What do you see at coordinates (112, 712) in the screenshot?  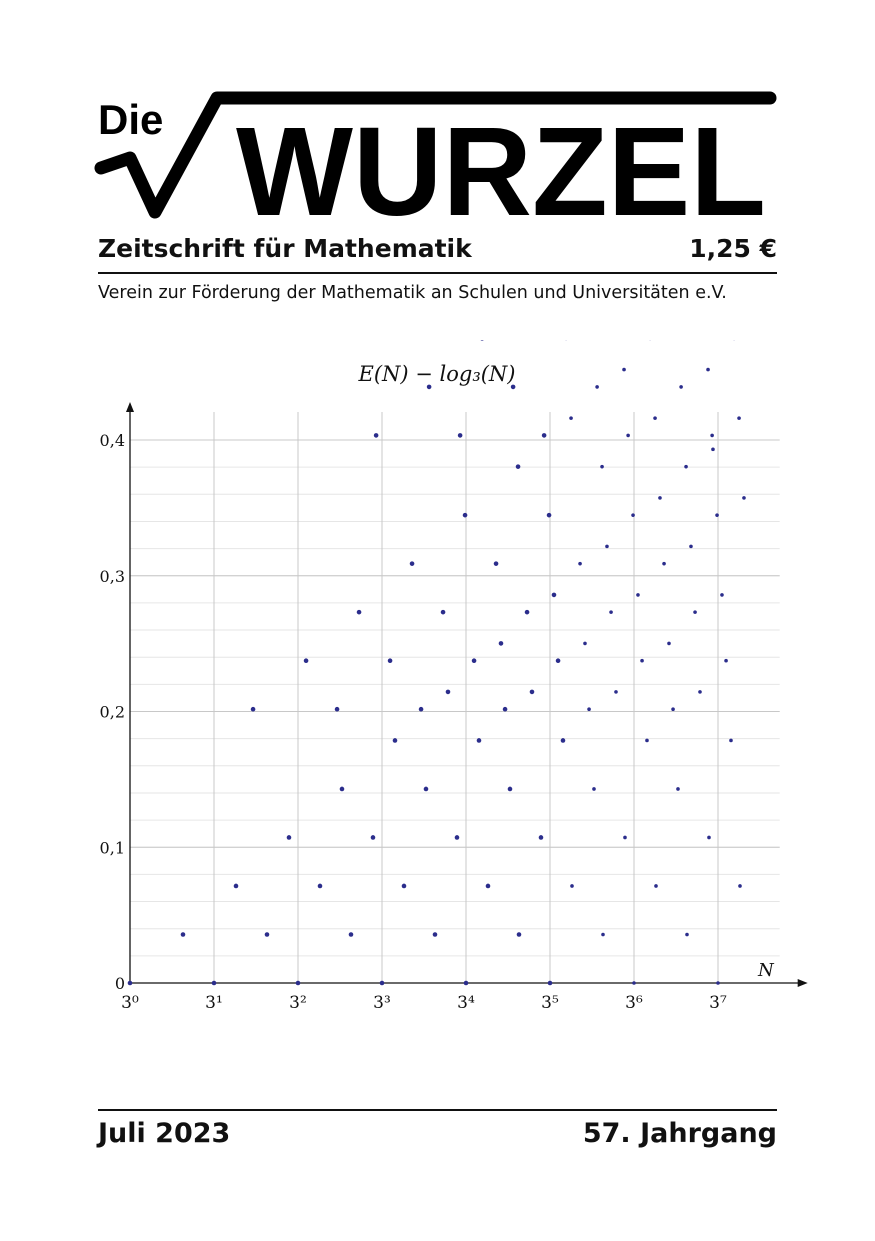 I see `y-tick-label: 0,2` at bounding box center [112, 712].